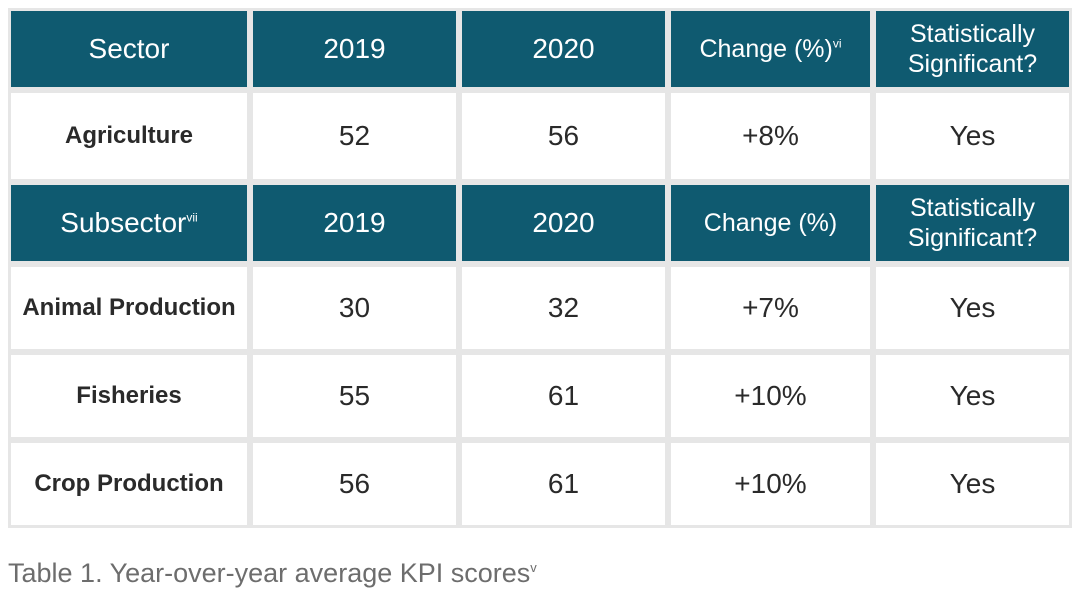 This screenshot has height=598, width=1080. Describe the element at coordinates (563, 136) in the screenshot. I see `cell-2020: 56` at that location.